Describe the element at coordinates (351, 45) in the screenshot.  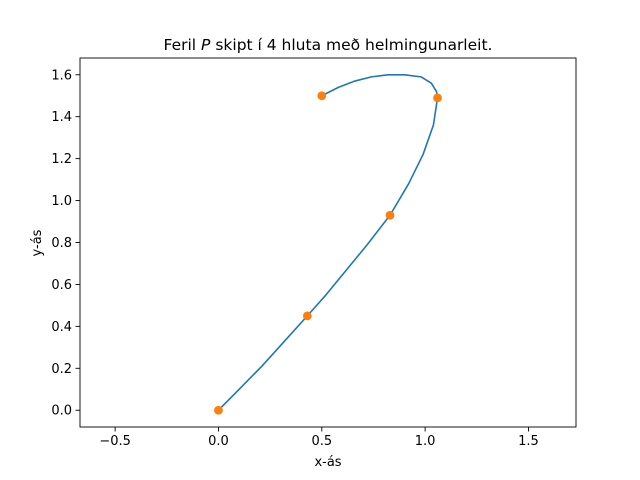
I see `chart-title-after: skipt í 4 hluta með helmingunarleit.` at that location.